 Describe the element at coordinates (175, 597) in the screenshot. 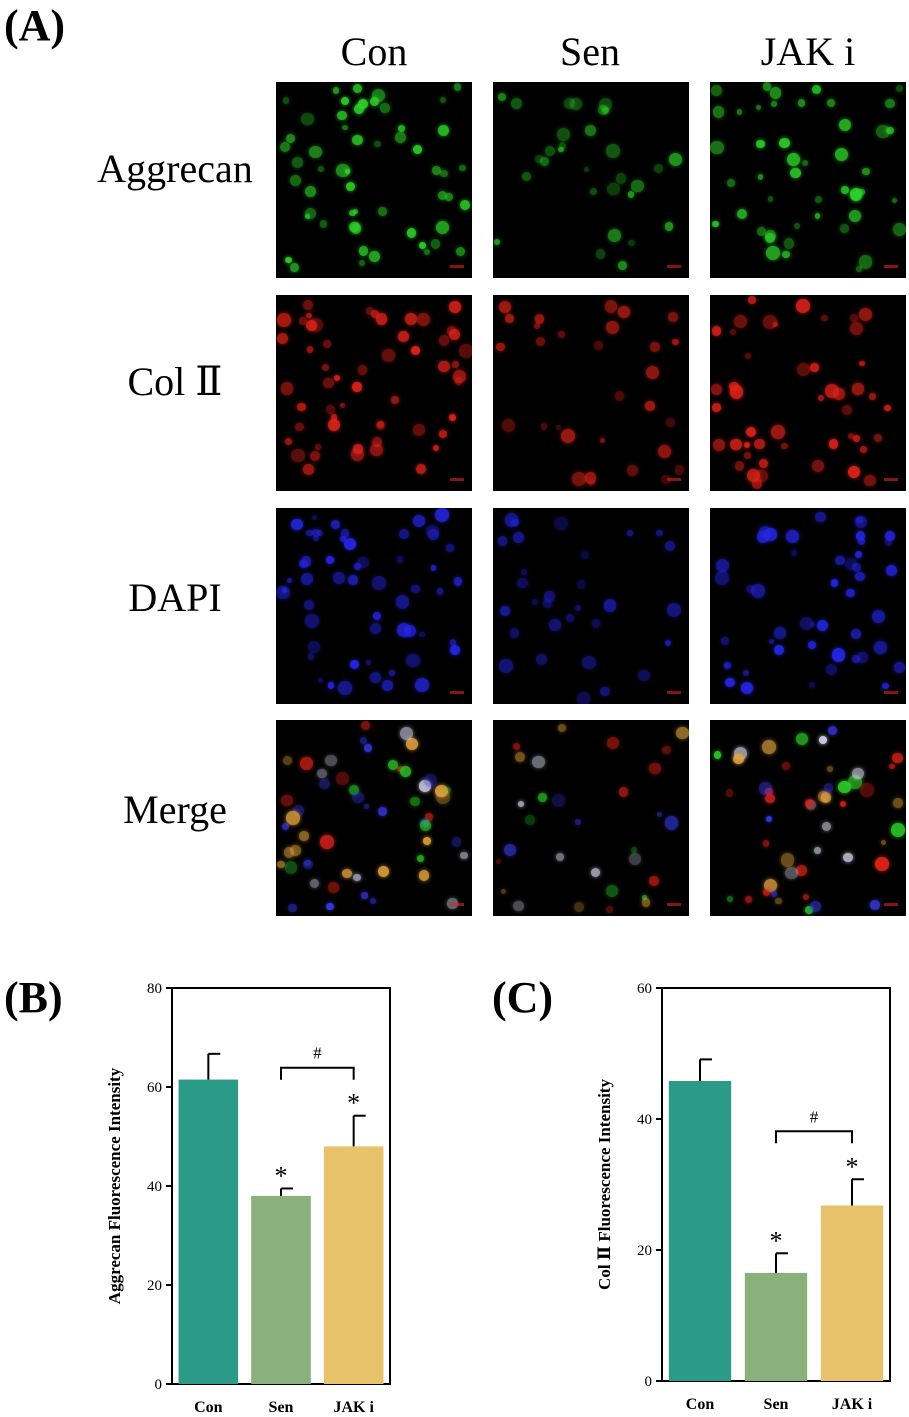

I see `row-label-dapi: DAPI` at that location.